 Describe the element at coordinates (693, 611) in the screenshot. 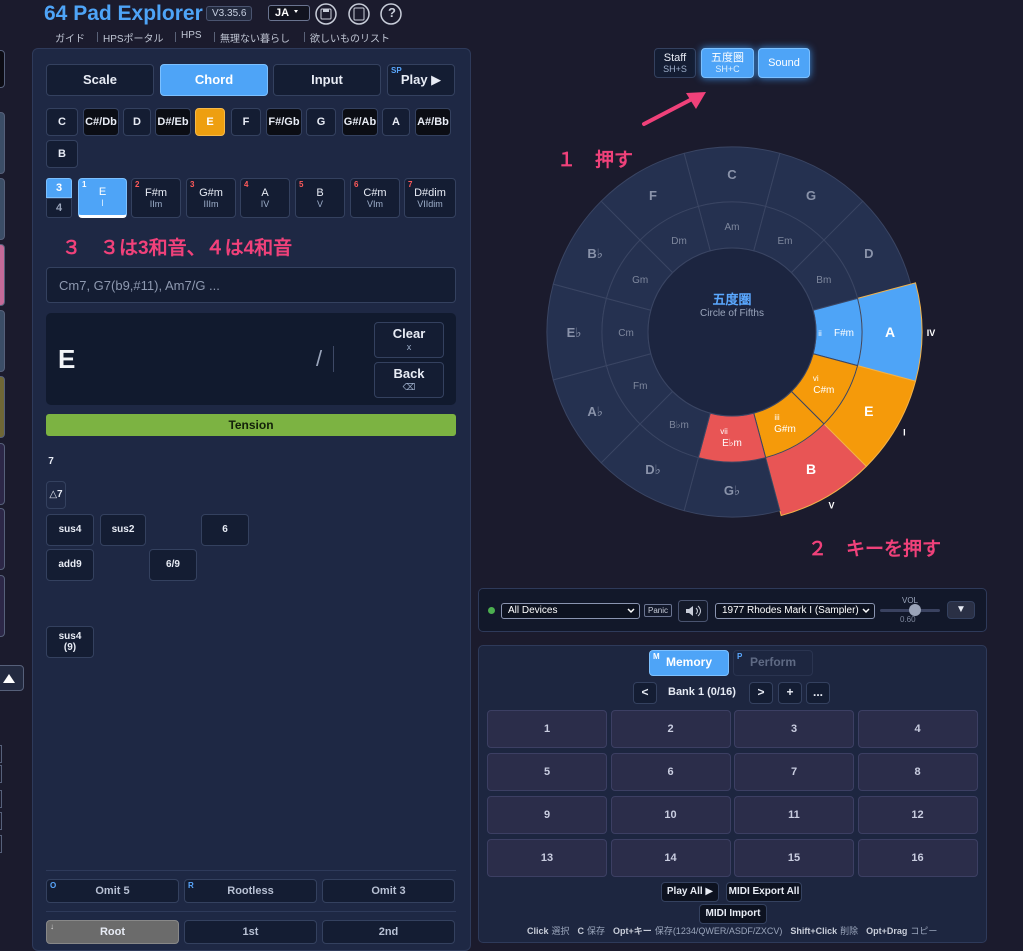

I see `speaker-button` at that location.